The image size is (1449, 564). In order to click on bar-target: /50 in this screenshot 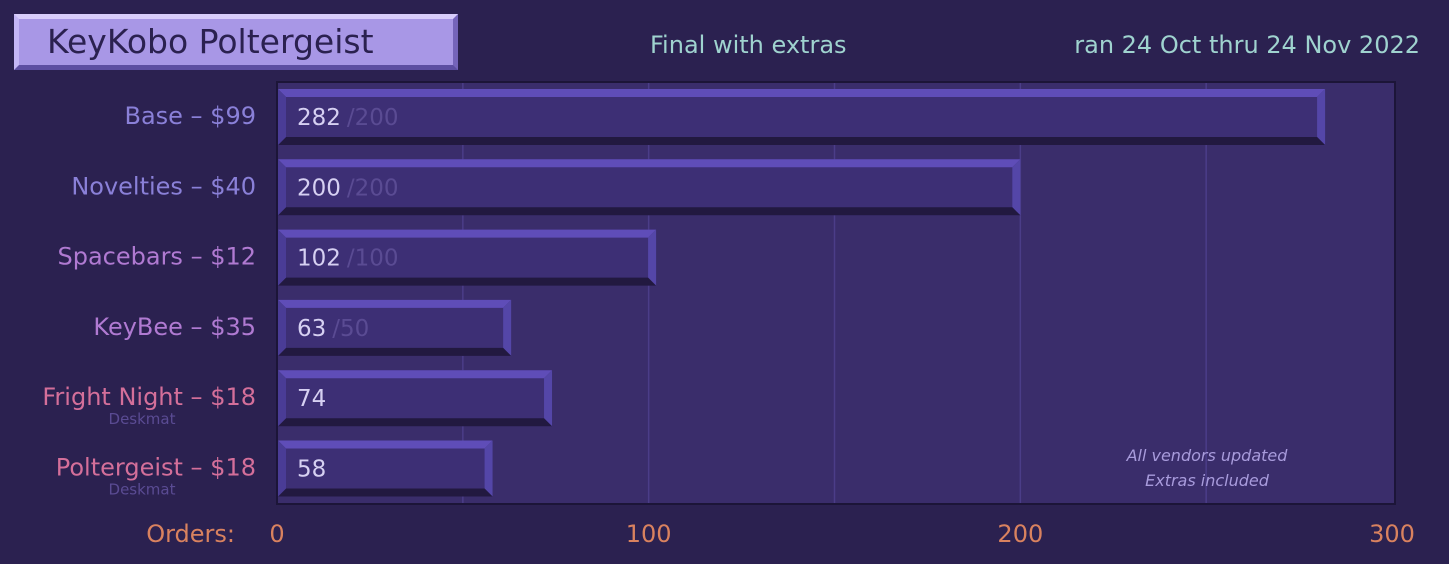, I will do `click(350, 329)`.